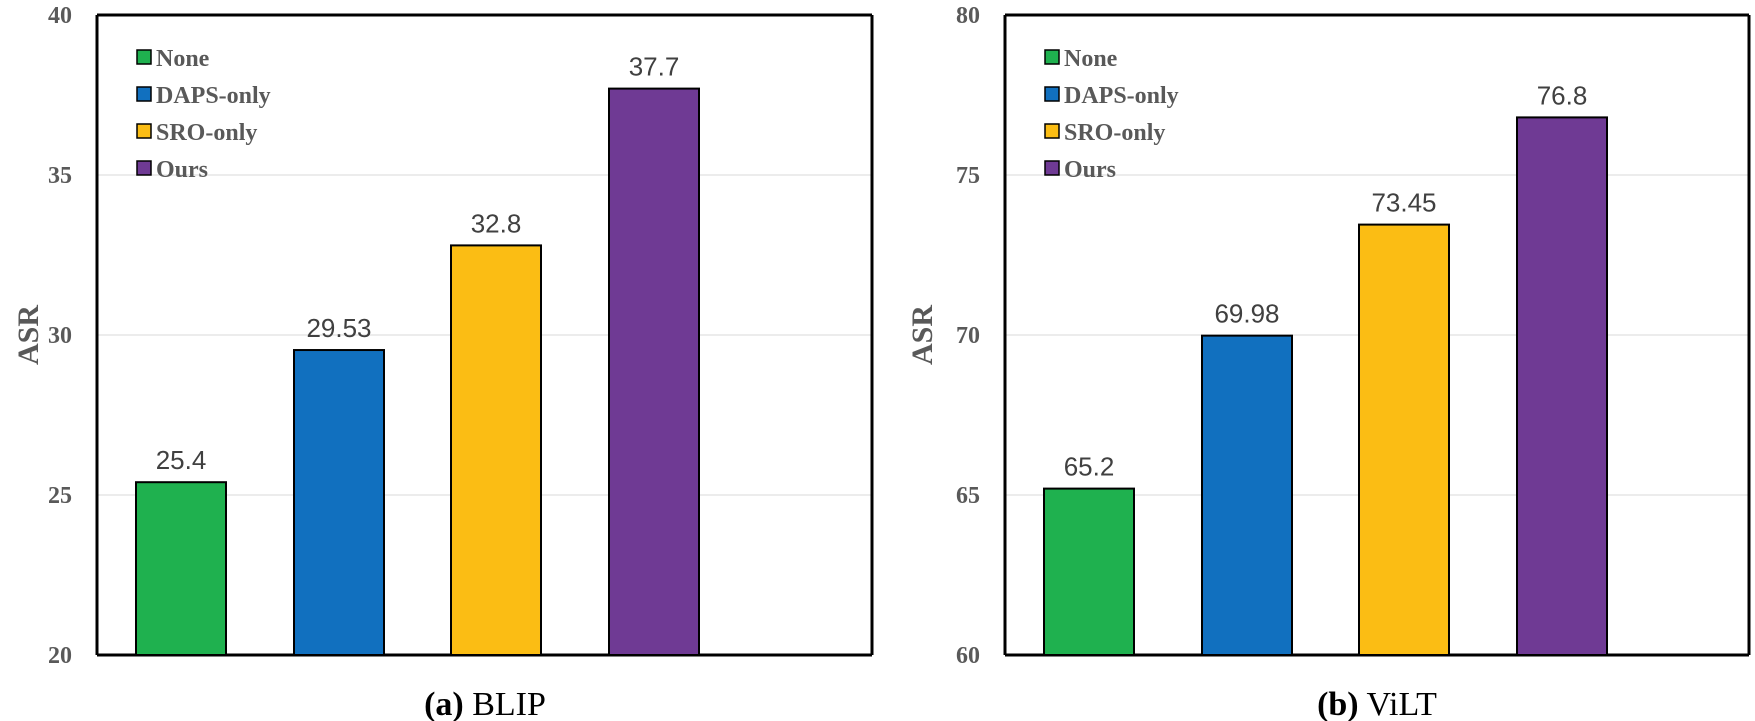 The height and width of the screenshot is (721, 1755). Describe the element at coordinates (968, 496) in the screenshot. I see `y-tick-label: 65` at that location.